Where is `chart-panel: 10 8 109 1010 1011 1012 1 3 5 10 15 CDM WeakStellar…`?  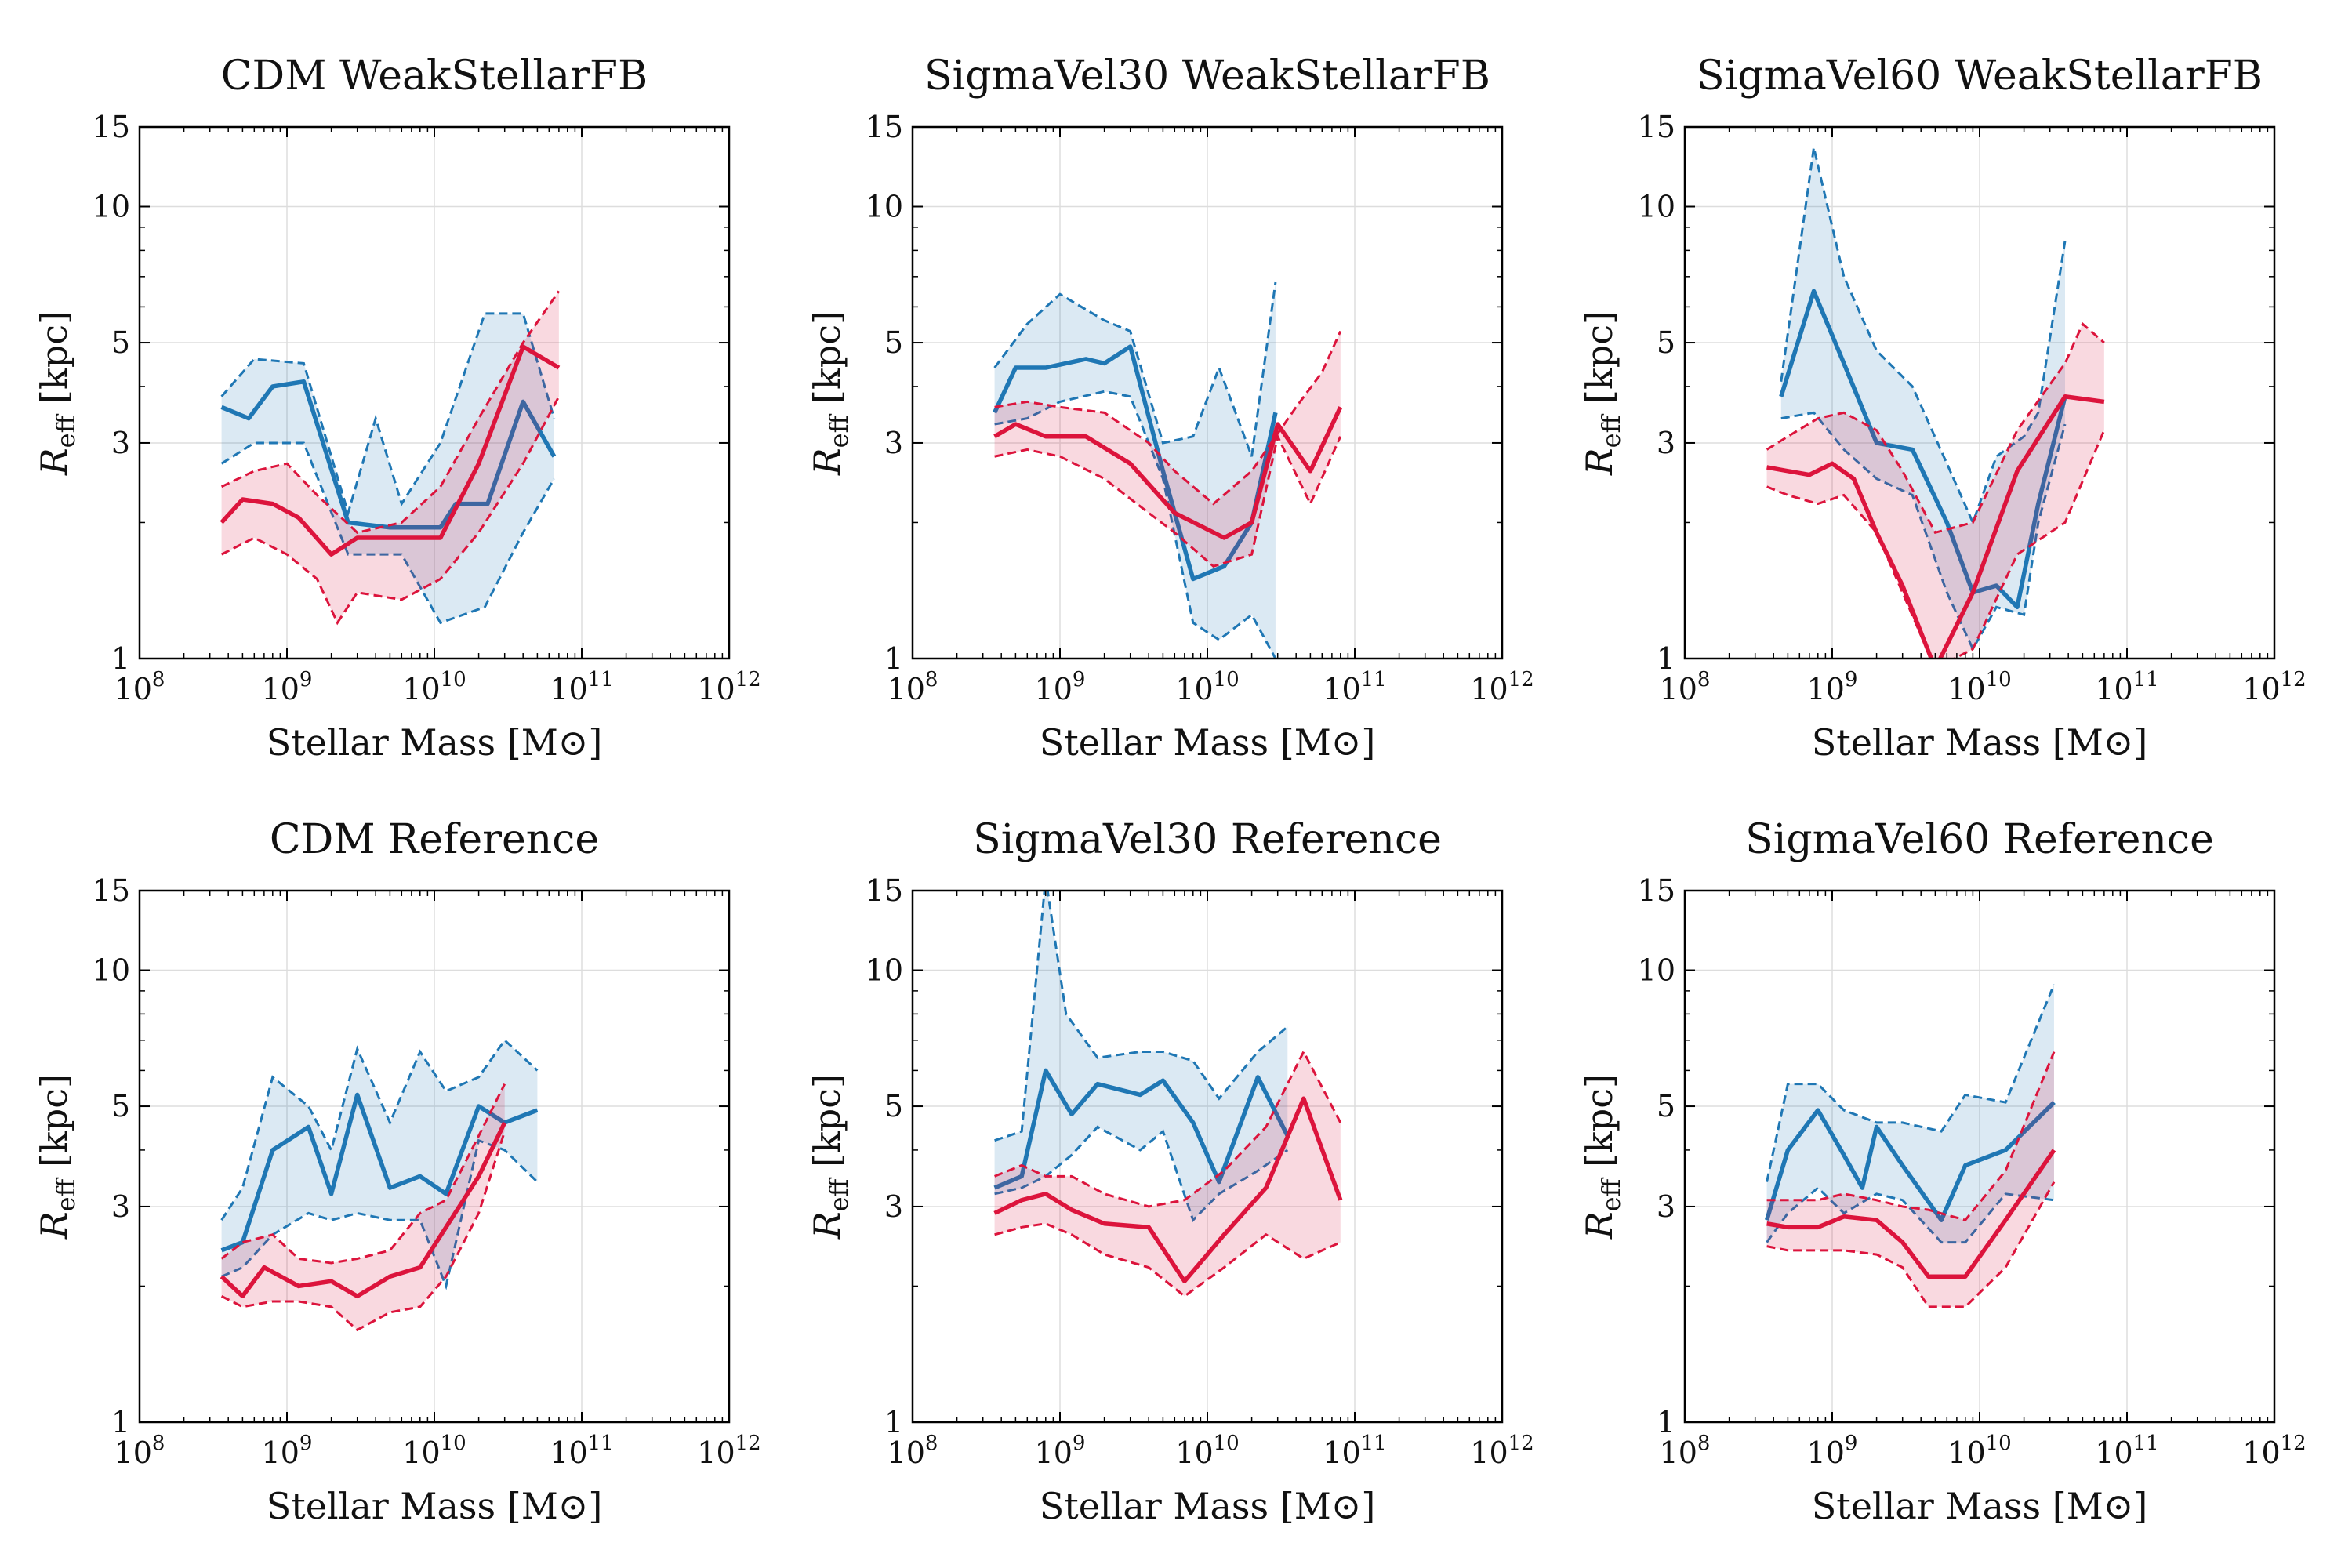
chart-panel: 10 8 109 1010 1011 1012 1 3 5 10 15 CDM WeakStellar… is located at coordinates (397, 408).